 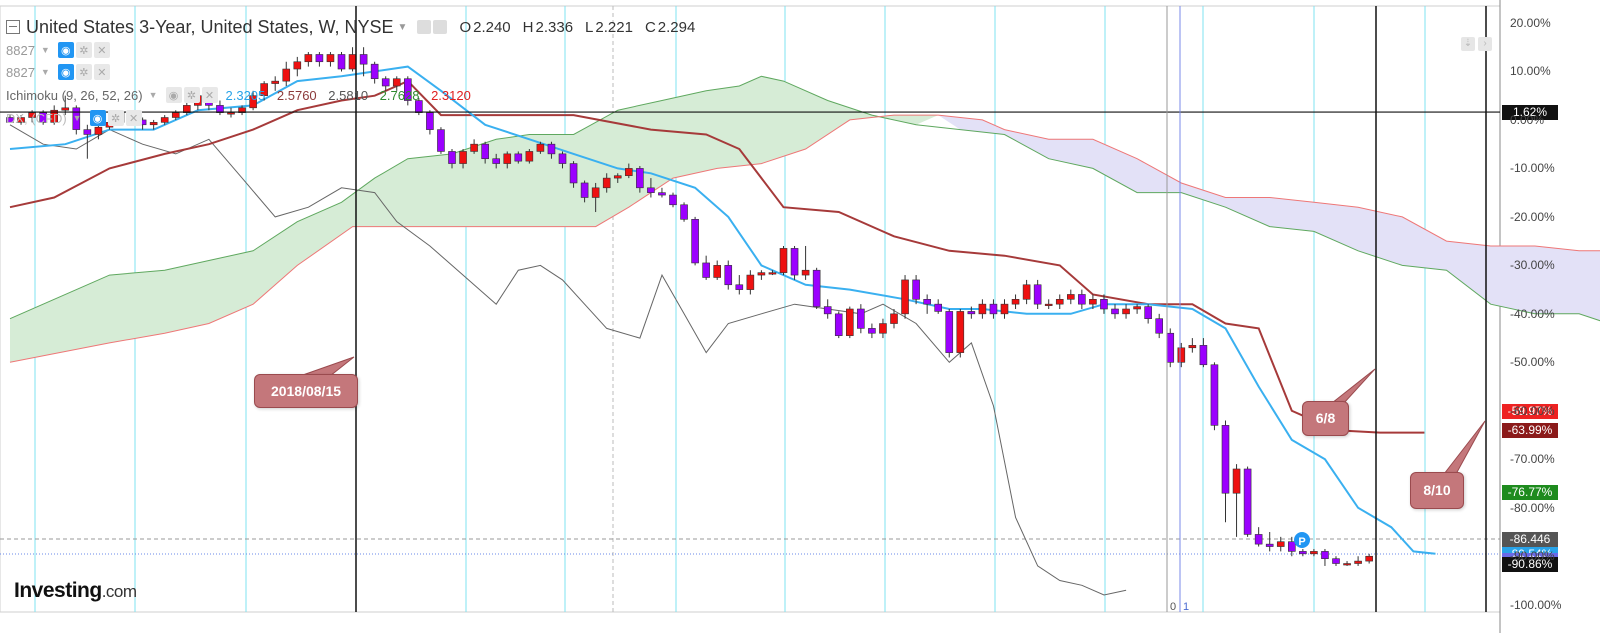 What do you see at coordinates (1468, 44) in the screenshot?
I see `scroll-down-icon: ⇣` at bounding box center [1468, 44].